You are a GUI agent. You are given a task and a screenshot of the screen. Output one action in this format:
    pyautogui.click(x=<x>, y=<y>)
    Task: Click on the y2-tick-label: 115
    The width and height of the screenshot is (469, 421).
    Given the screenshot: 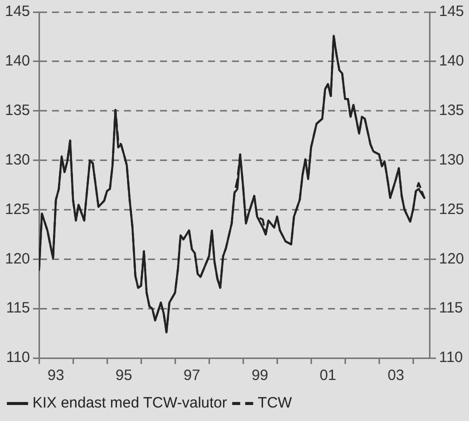 What is the action you would take?
    pyautogui.click(x=450, y=308)
    